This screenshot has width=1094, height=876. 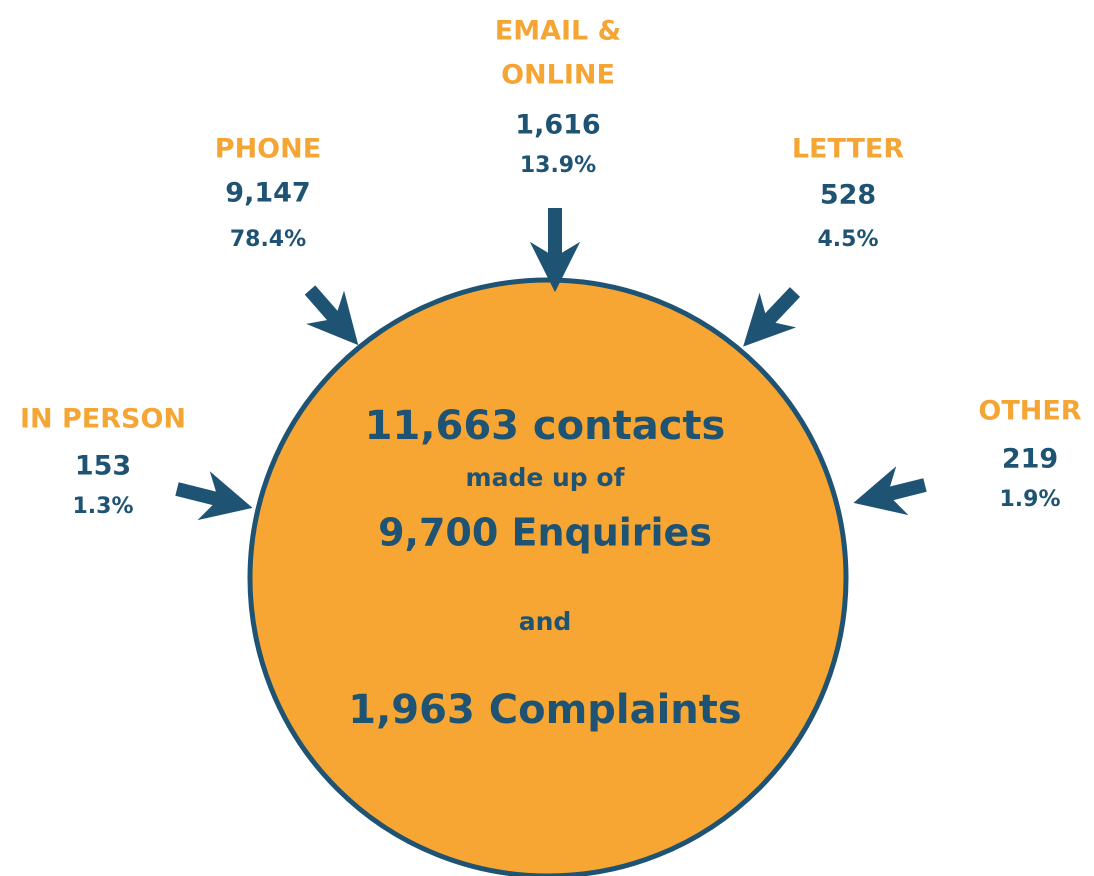 What do you see at coordinates (1030, 459) in the screenshot?
I see `channel-count: 219` at bounding box center [1030, 459].